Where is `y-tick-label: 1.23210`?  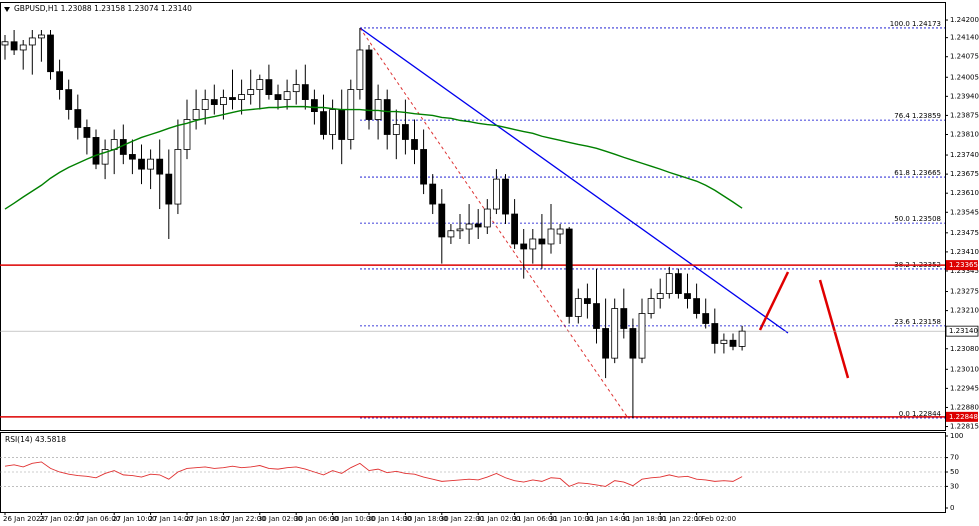 y-tick-label: 1.23210 is located at coordinates (964, 311).